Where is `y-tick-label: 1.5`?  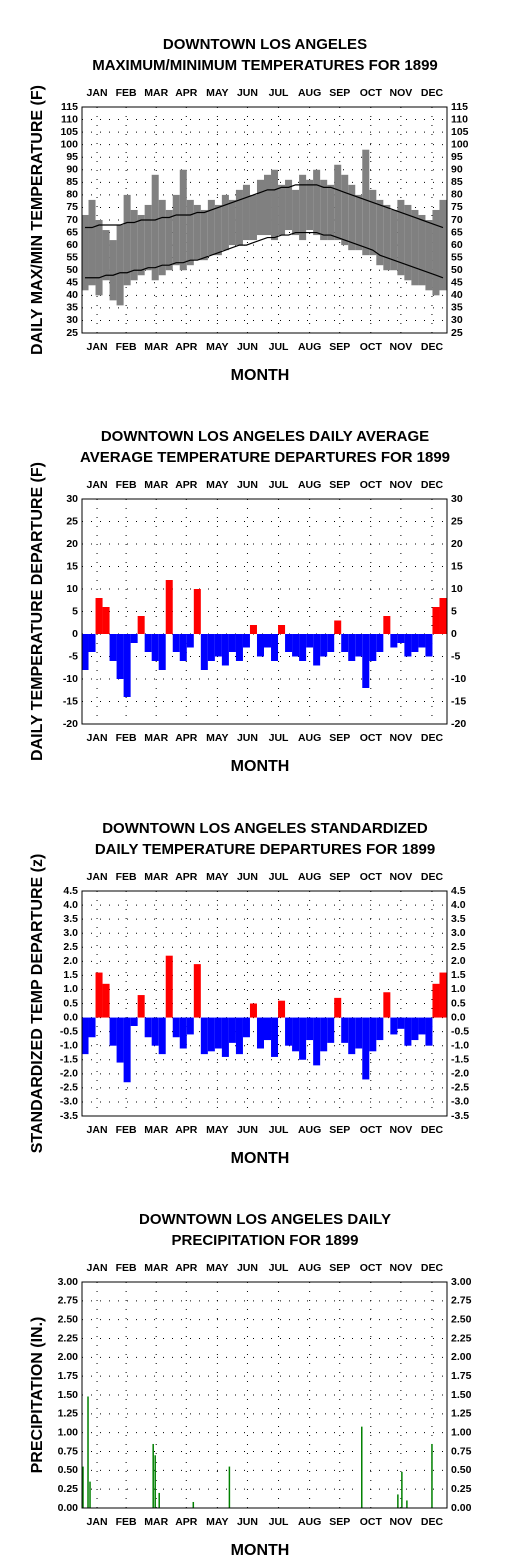 y-tick-label: 1.5 is located at coordinates (458, 975).